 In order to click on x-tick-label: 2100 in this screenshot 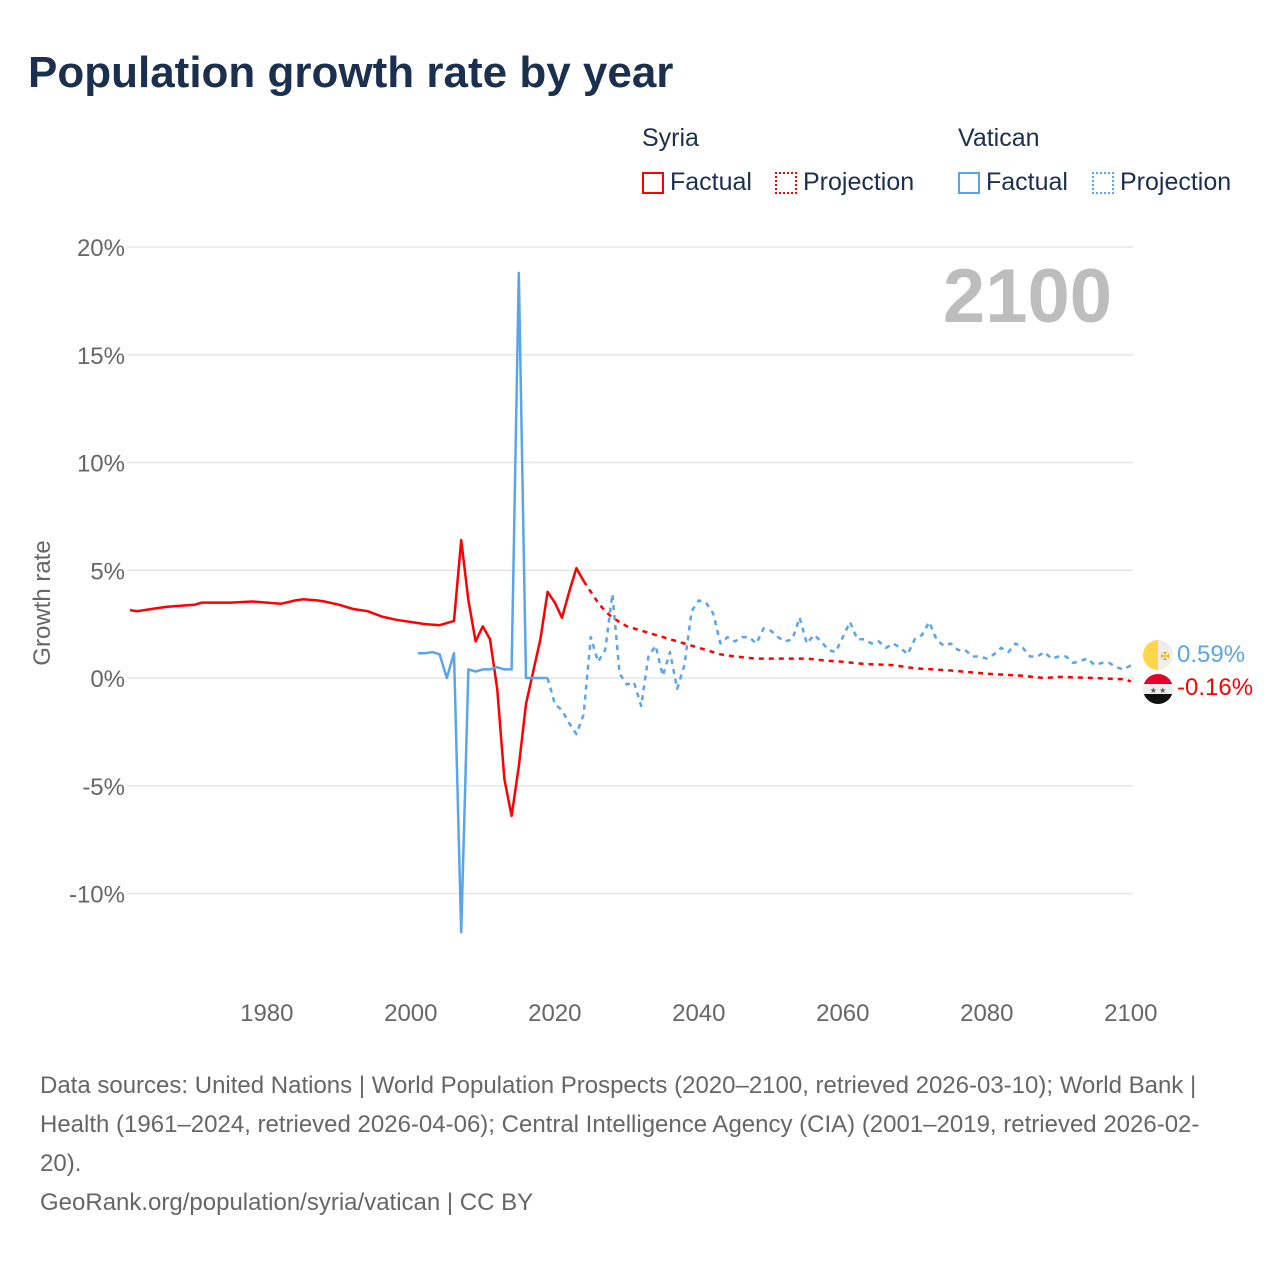, I will do `click(1130, 1013)`.